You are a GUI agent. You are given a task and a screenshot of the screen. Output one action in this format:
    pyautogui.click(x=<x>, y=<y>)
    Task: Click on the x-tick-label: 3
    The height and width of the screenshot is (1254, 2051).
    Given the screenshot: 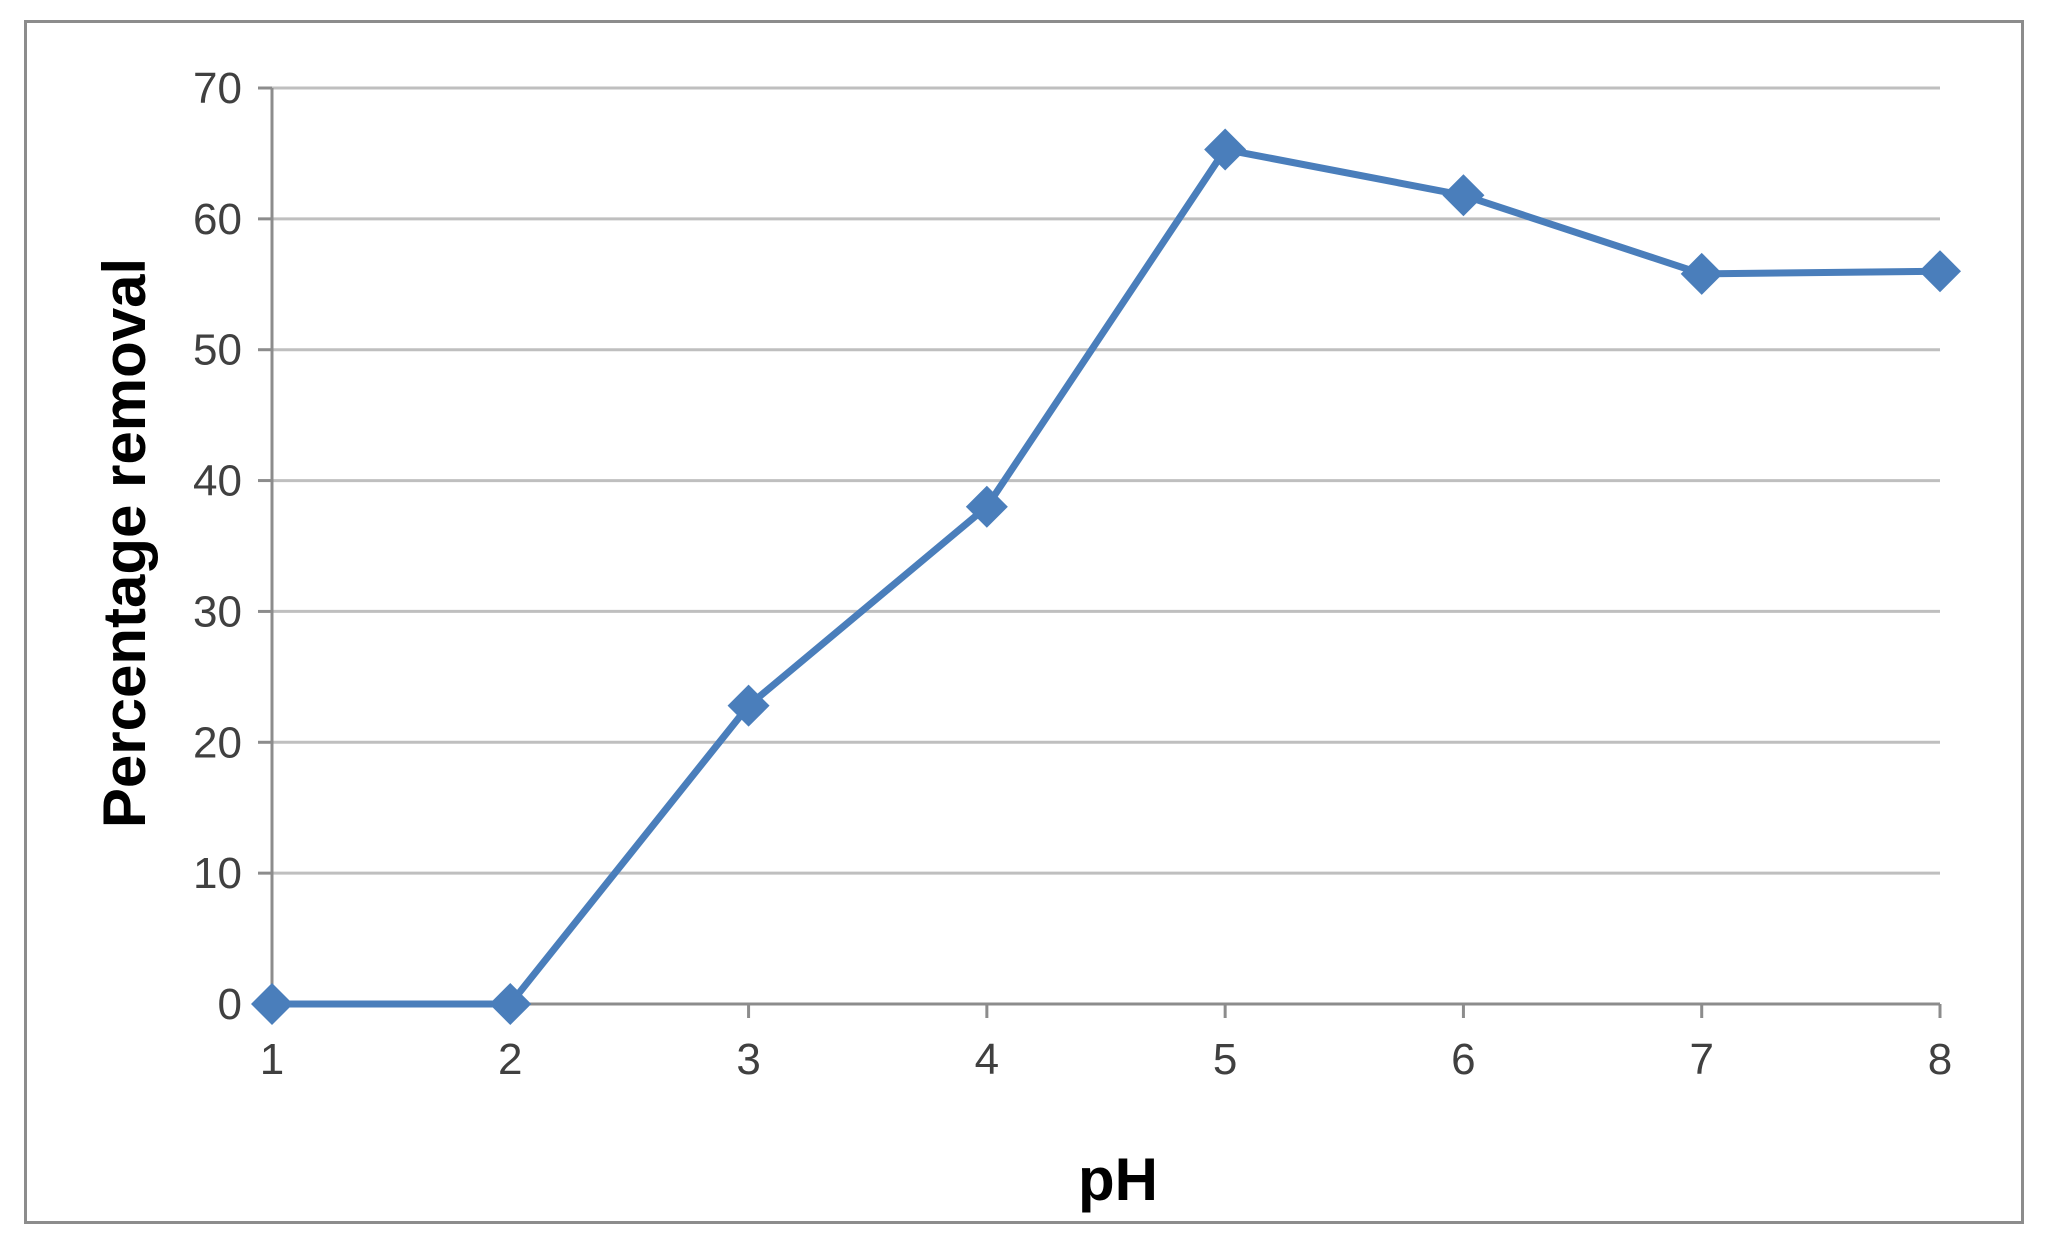 What is the action you would take?
    pyautogui.click(x=748, y=1059)
    